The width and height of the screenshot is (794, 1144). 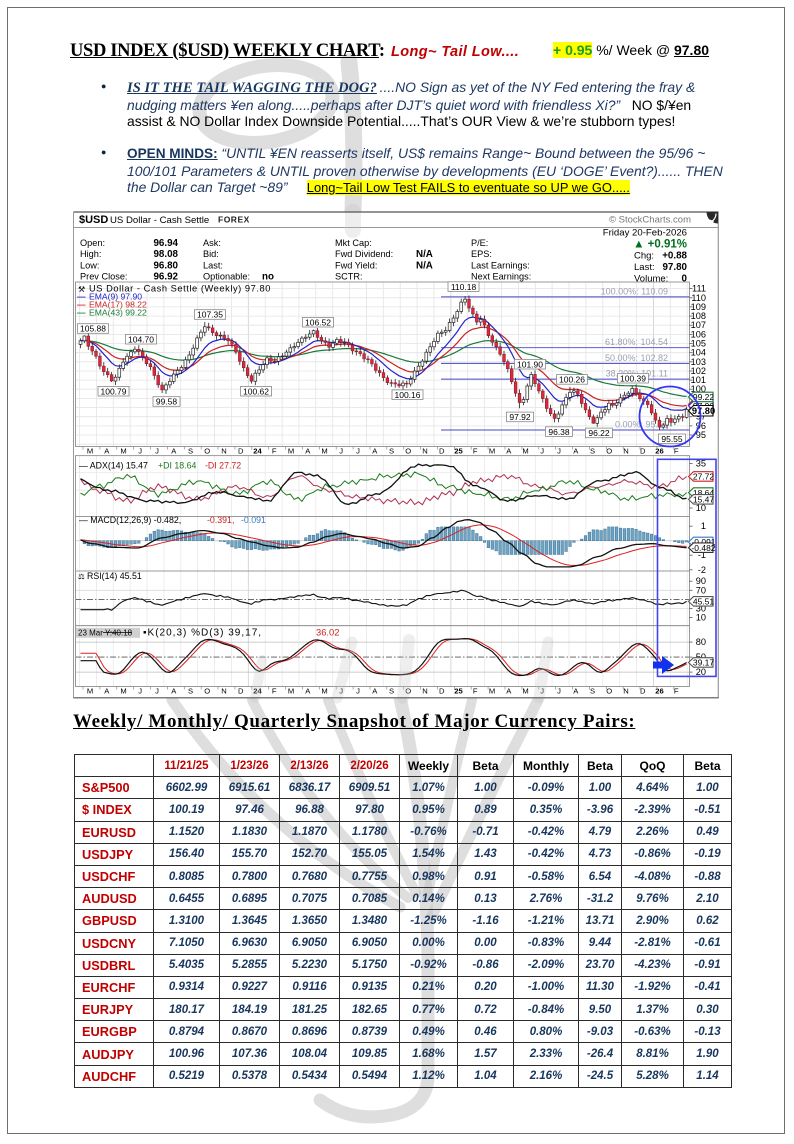 I want to click on svg-text: EMA(43) 99.22, so click(x=118, y=313).